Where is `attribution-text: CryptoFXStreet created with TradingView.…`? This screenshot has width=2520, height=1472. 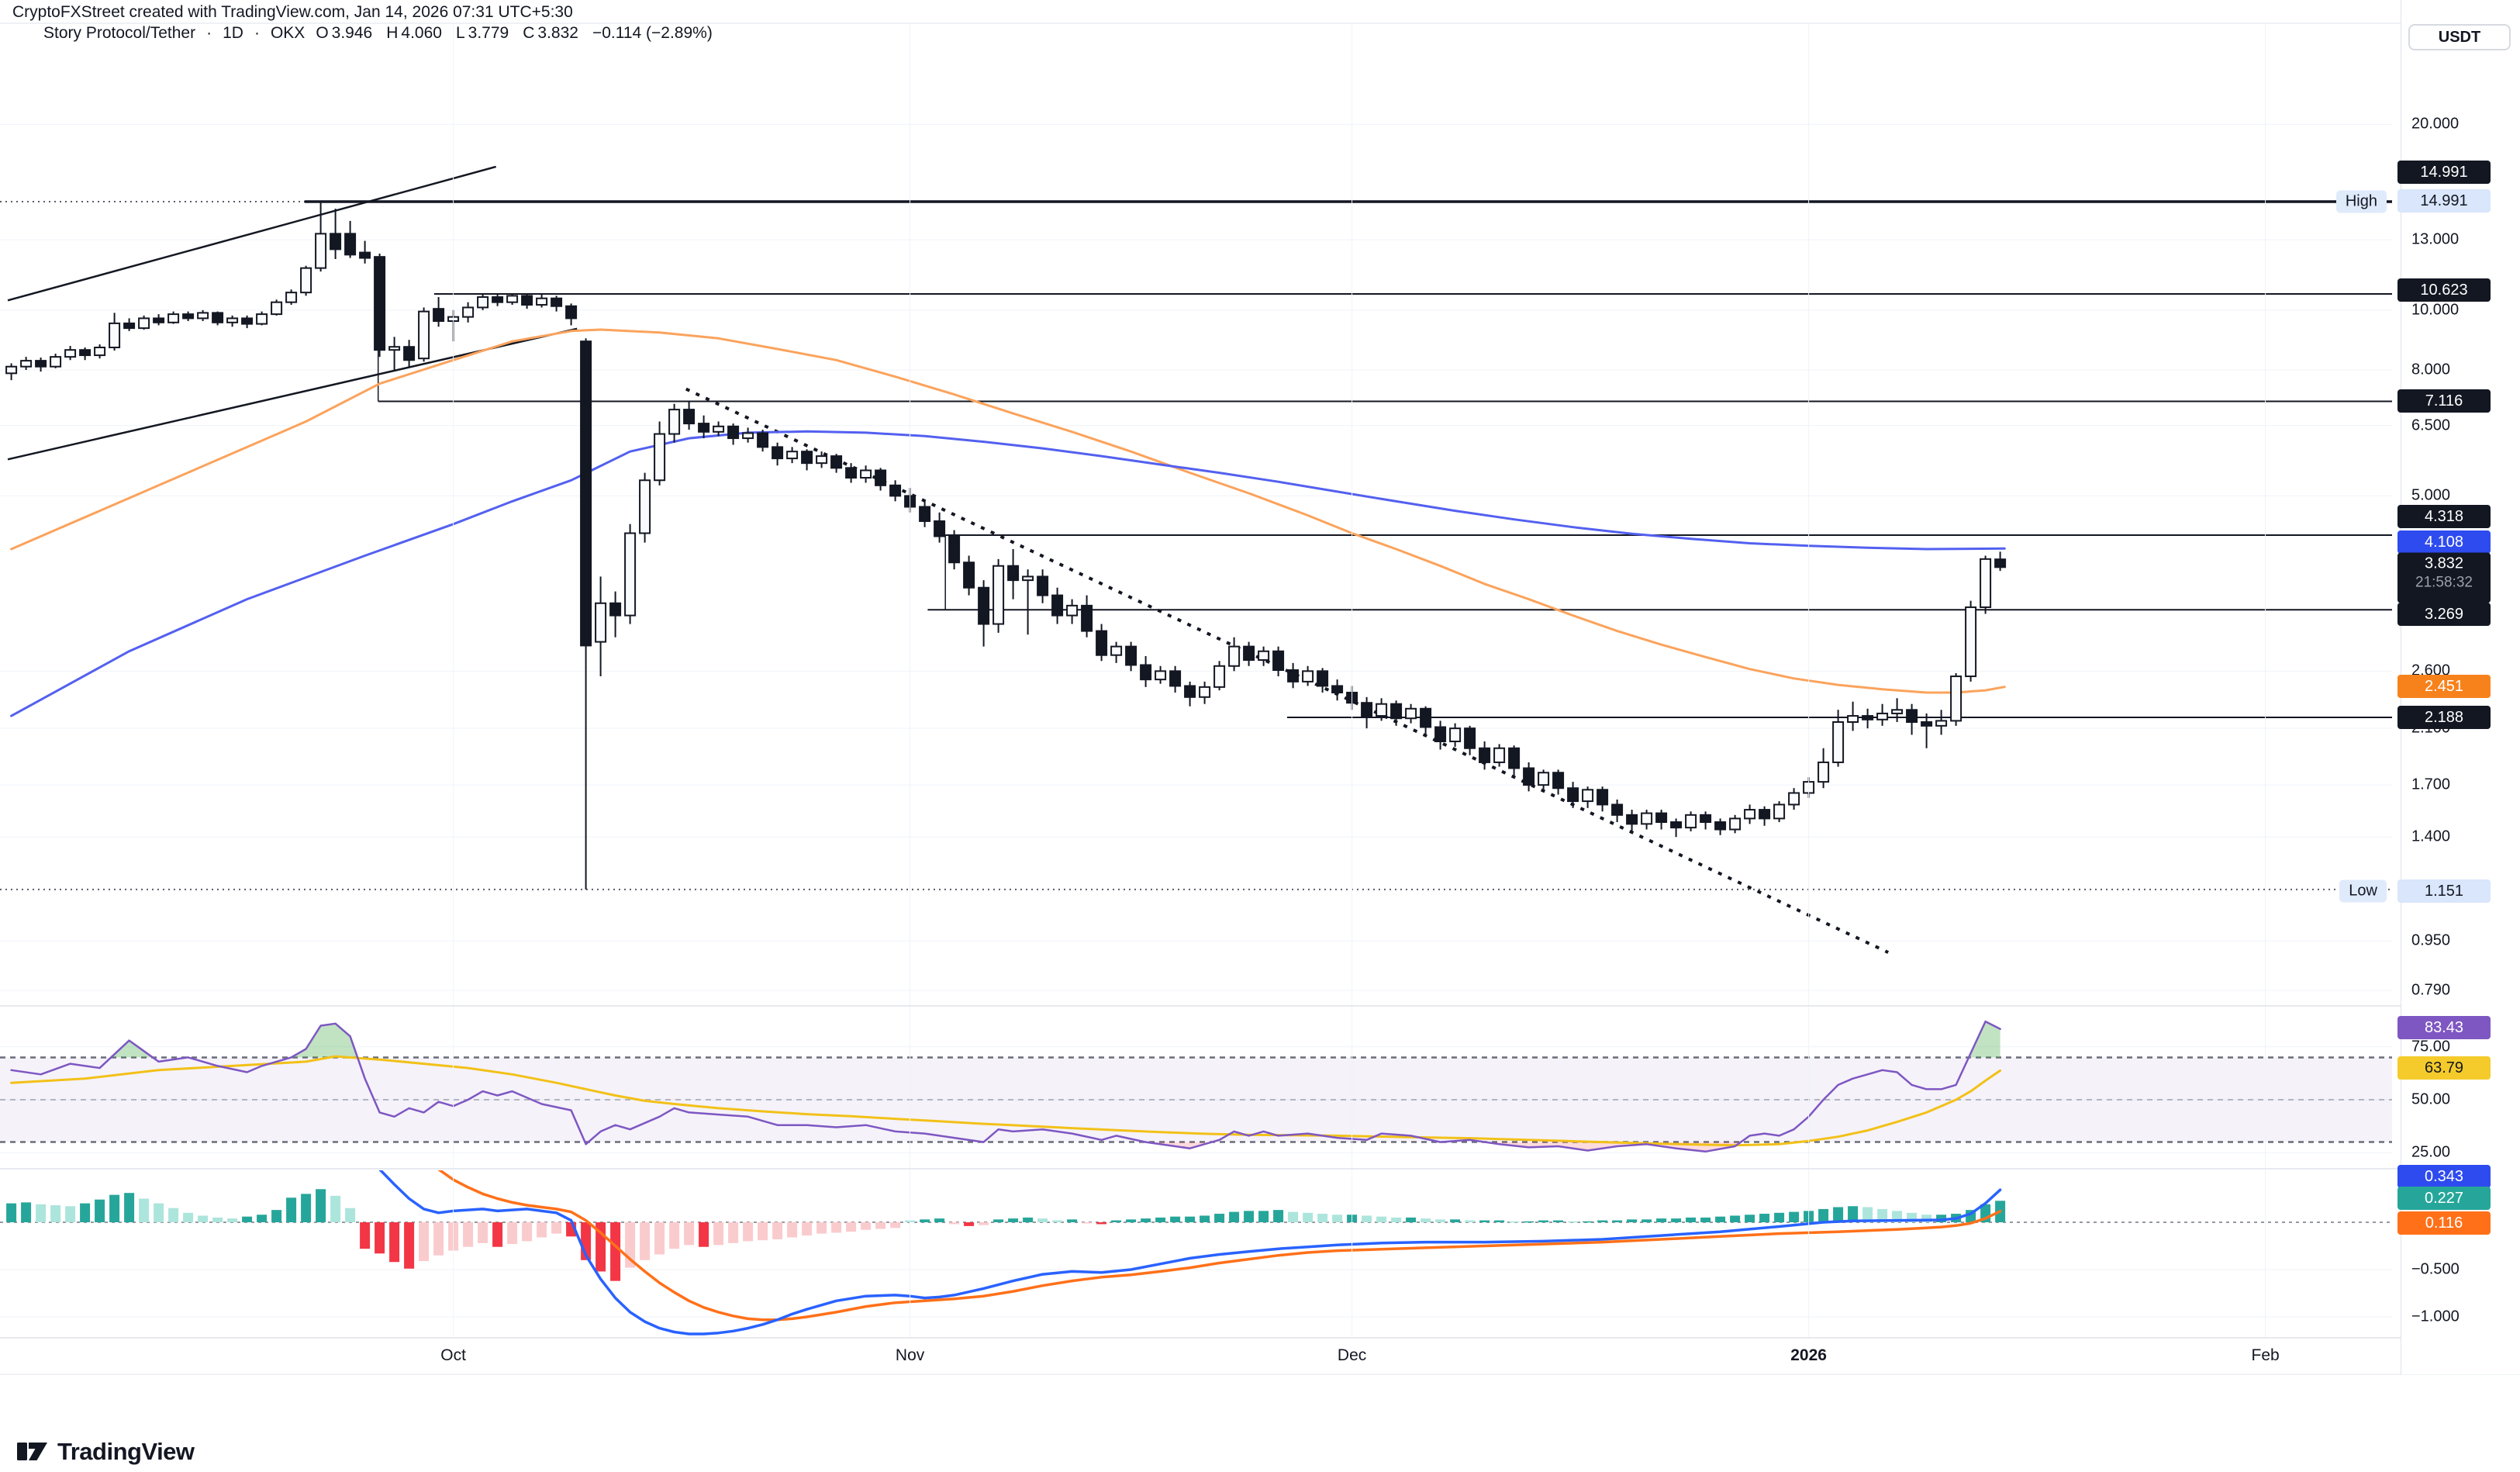 attribution-text: CryptoFXStreet created with TradingView.… is located at coordinates (292, 12).